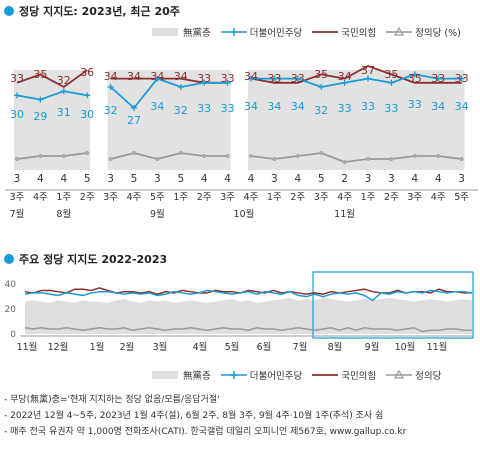  What do you see at coordinates (438, 33) in the screenshot?
I see `legend-label-justice: 정의당 (%)` at bounding box center [438, 33].